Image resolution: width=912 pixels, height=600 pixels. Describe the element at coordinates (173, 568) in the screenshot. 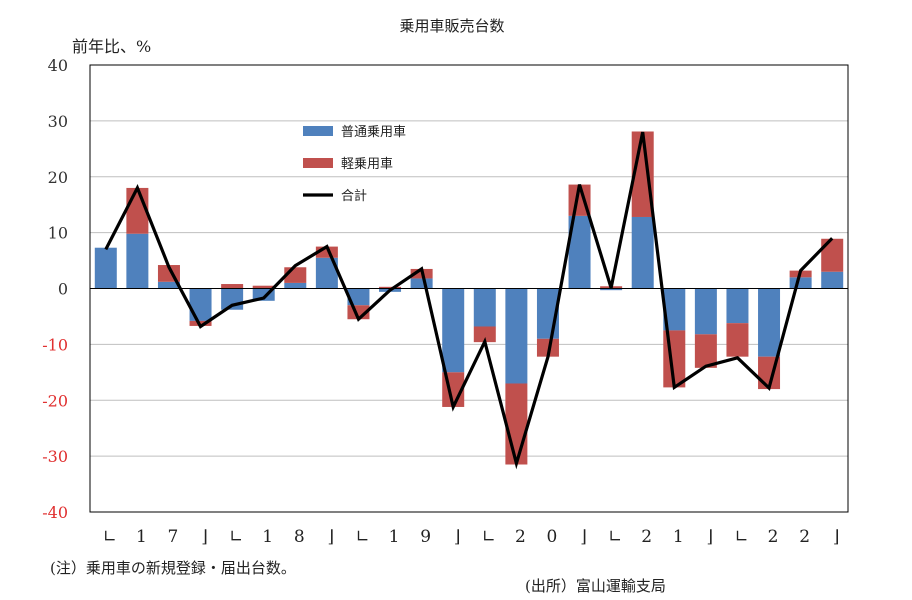

I see `footnote: (注）乗用車の新規登録・届出台数。` at that location.